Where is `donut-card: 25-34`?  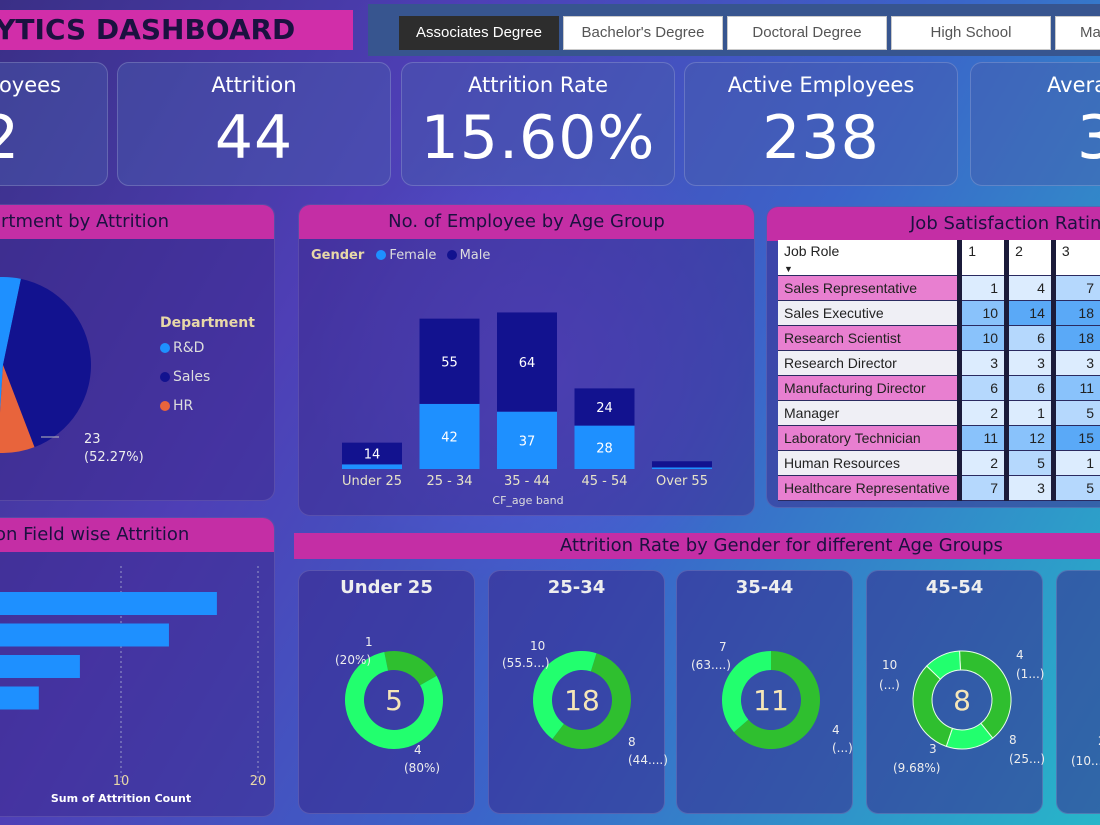 donut-card: 25-34 is located at coordinates (576, 692).